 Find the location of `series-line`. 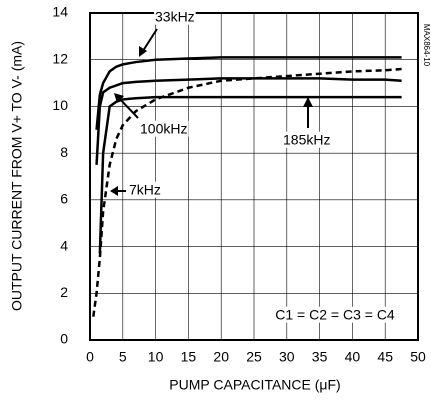

series-line is located at coordinates (248, 93).